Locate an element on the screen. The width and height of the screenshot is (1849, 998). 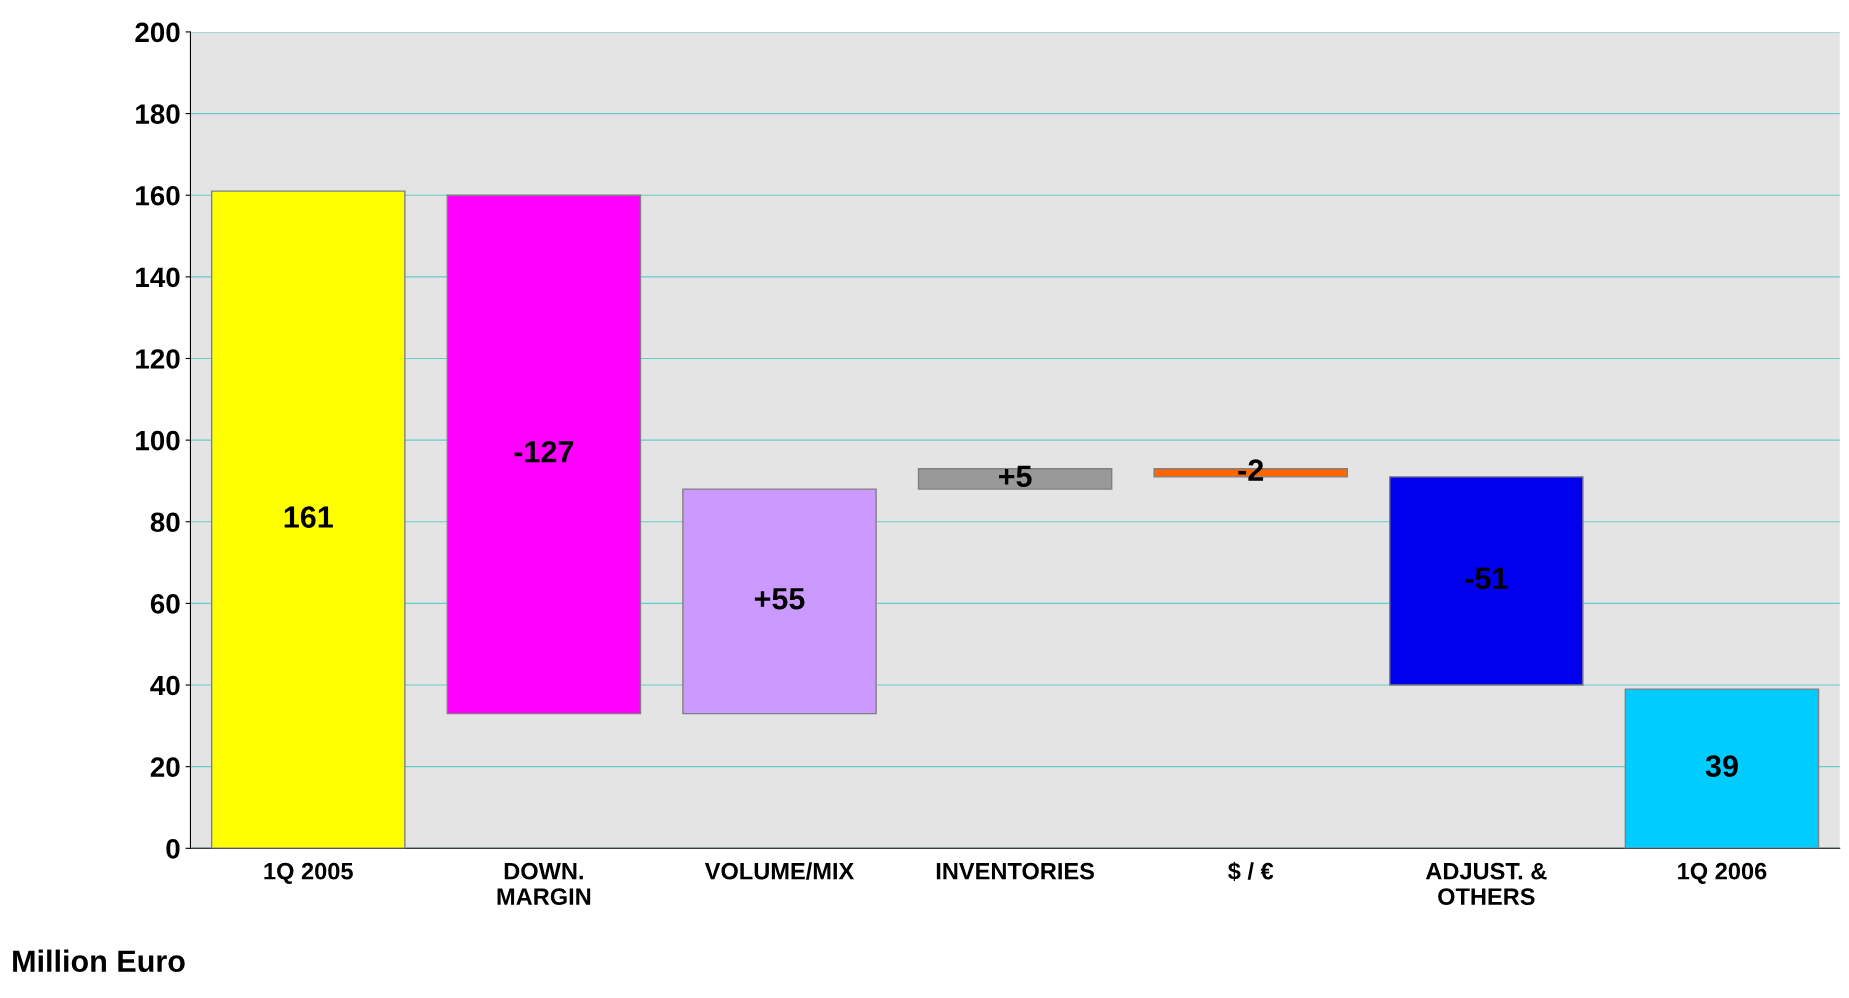
y-tick-label: 100 is located at coordinates (158, 440).